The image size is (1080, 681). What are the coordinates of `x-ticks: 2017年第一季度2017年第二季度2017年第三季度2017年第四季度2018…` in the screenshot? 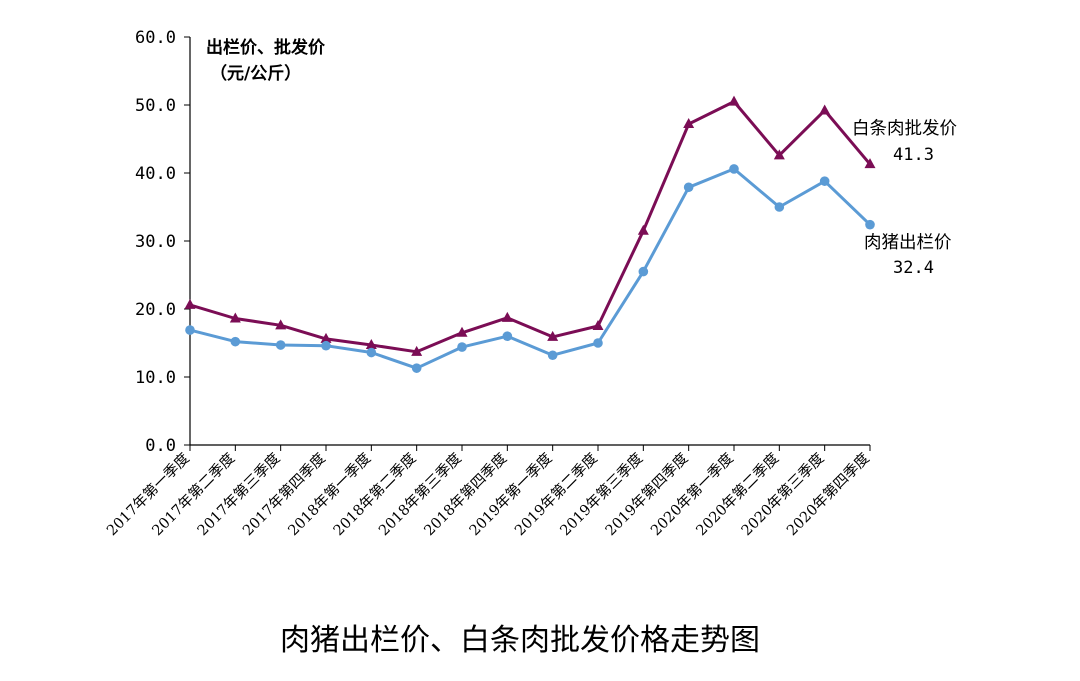 It's located at (488, 492).